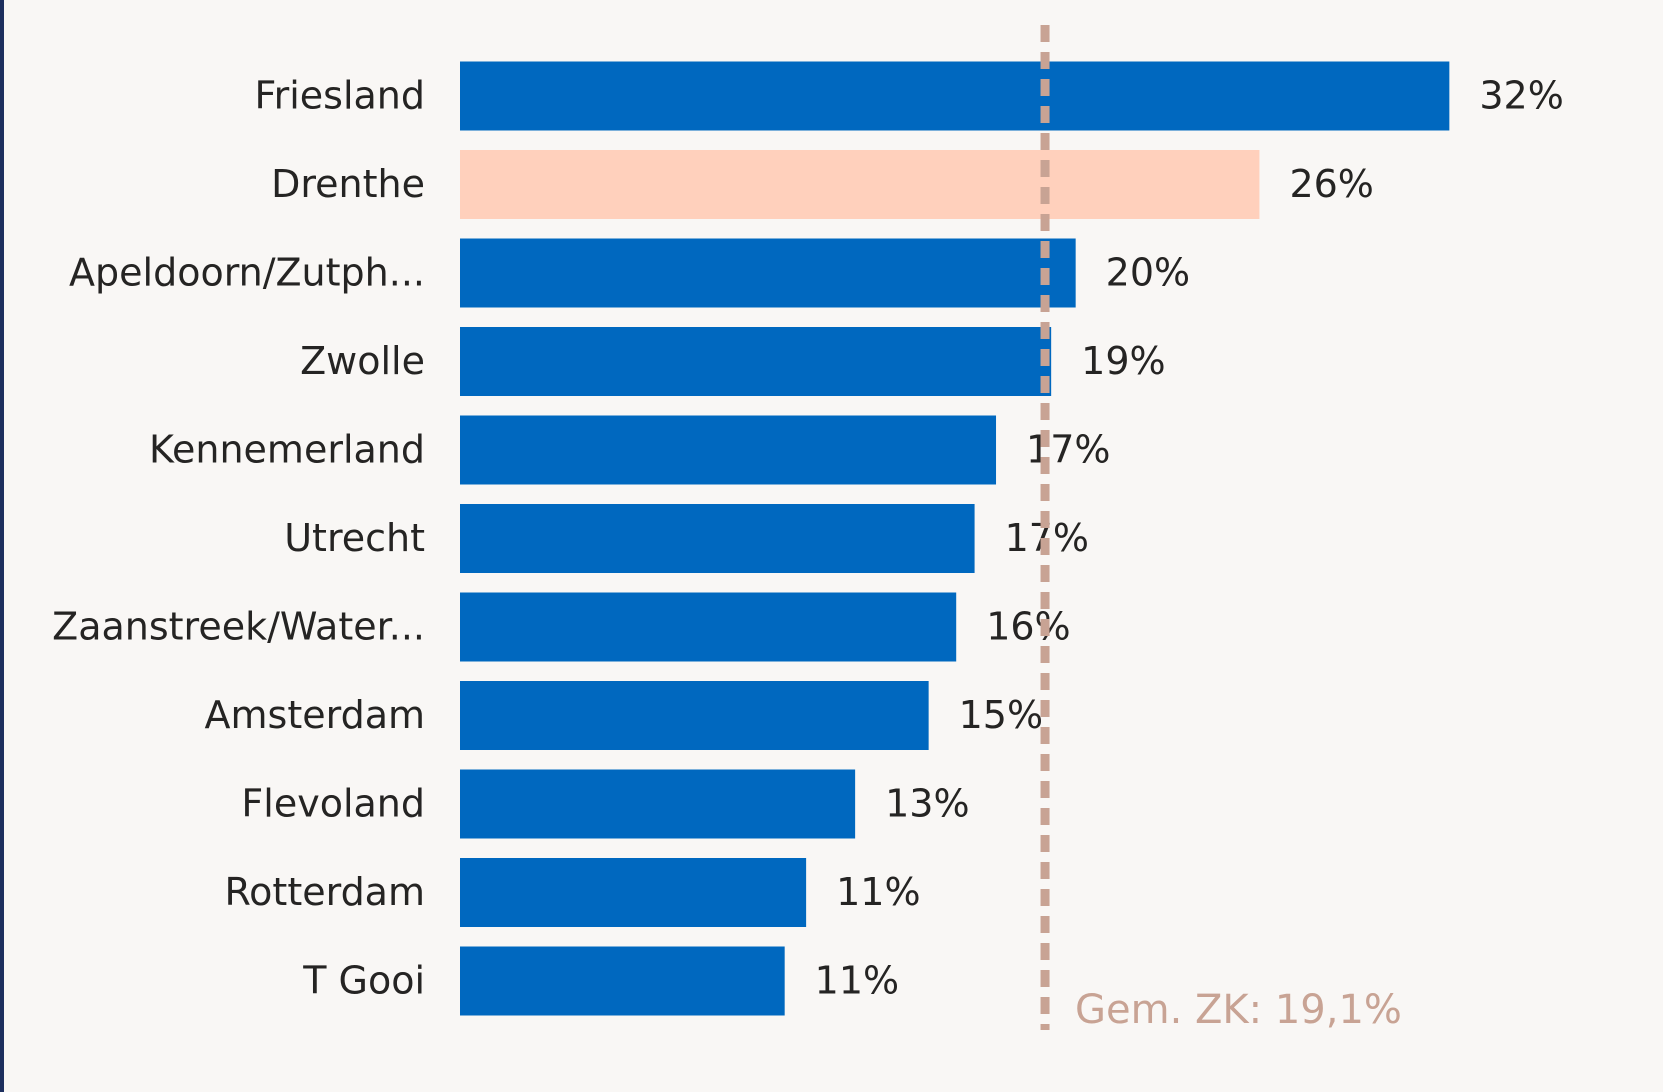  I want to click on value-label: 17%, so click(1068, 450).